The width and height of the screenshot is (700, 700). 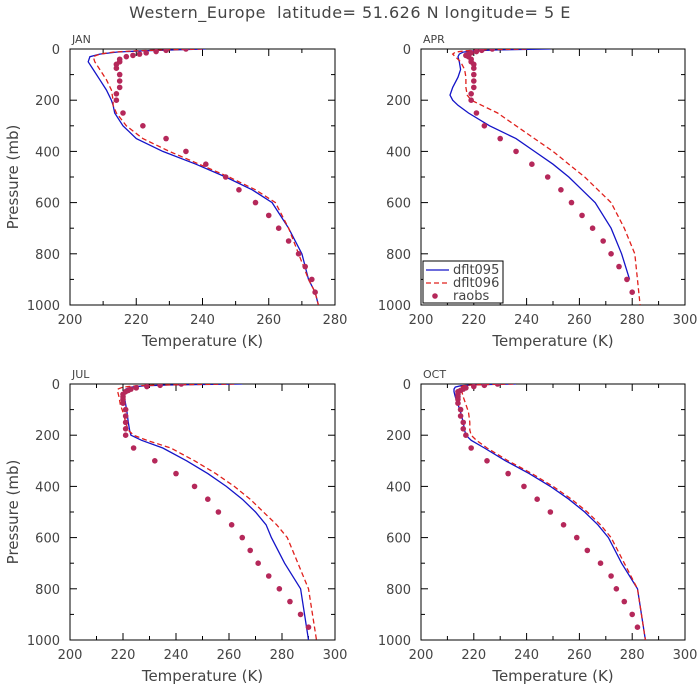 I want to click on x-tick-label: 300, so click(x=685, y=320).